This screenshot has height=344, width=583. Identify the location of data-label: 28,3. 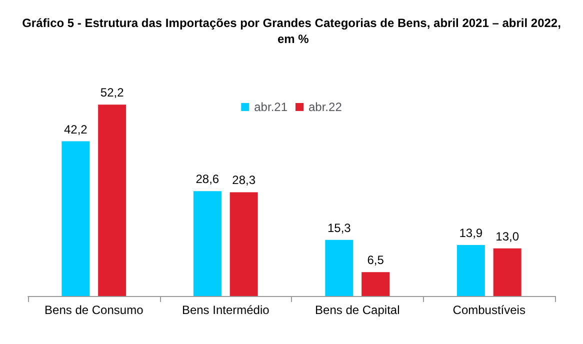
(244, 180).